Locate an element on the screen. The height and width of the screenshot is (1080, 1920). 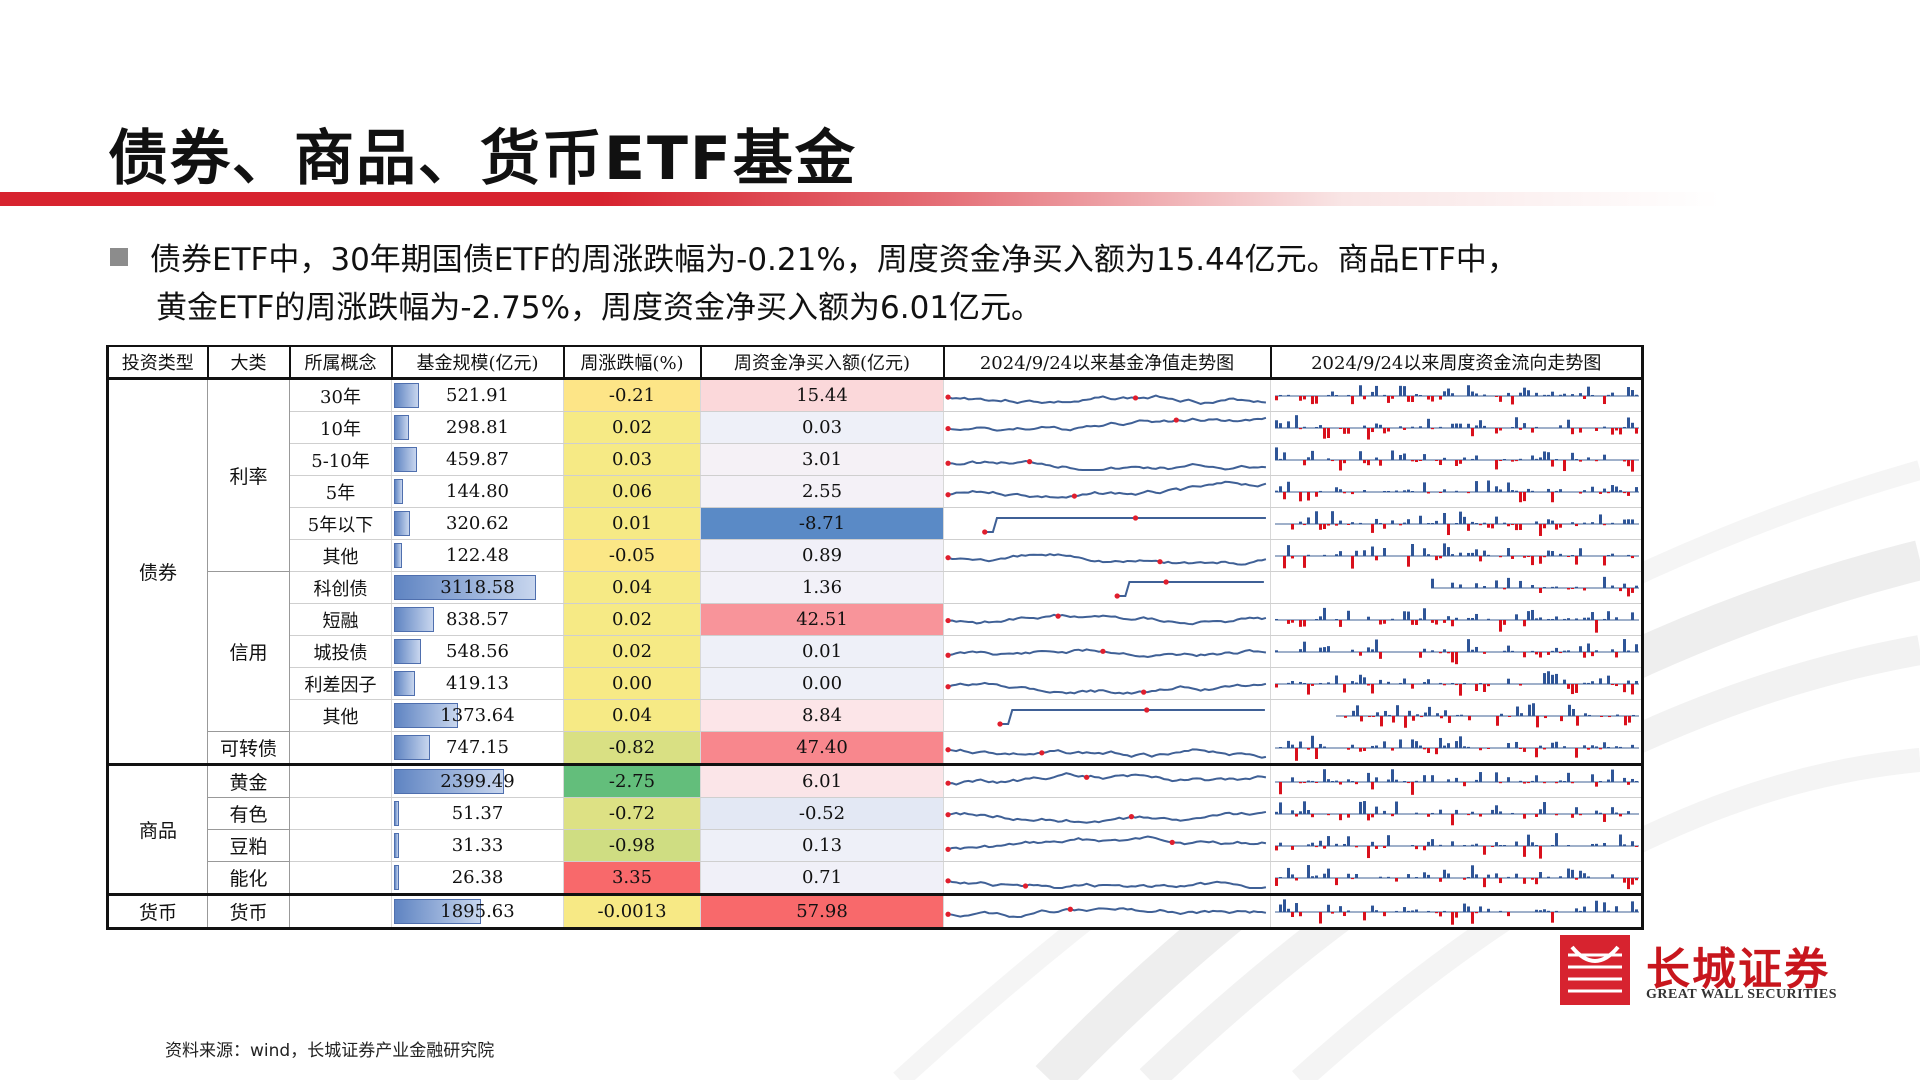
nav-sparkline is located at coordinates (1107, 491).